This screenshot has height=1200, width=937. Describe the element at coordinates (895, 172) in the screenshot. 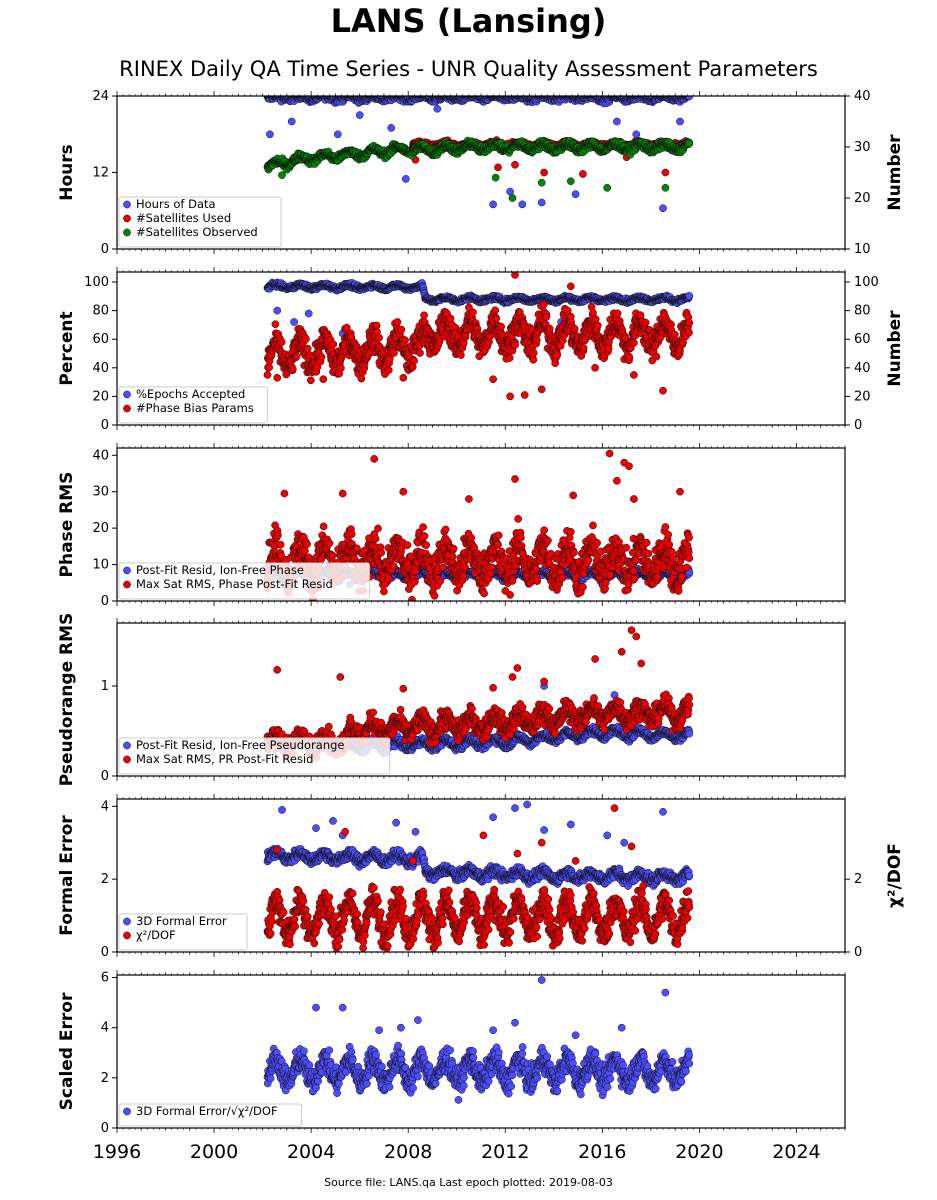

I see `y-right-axis-label: Number` at that location.